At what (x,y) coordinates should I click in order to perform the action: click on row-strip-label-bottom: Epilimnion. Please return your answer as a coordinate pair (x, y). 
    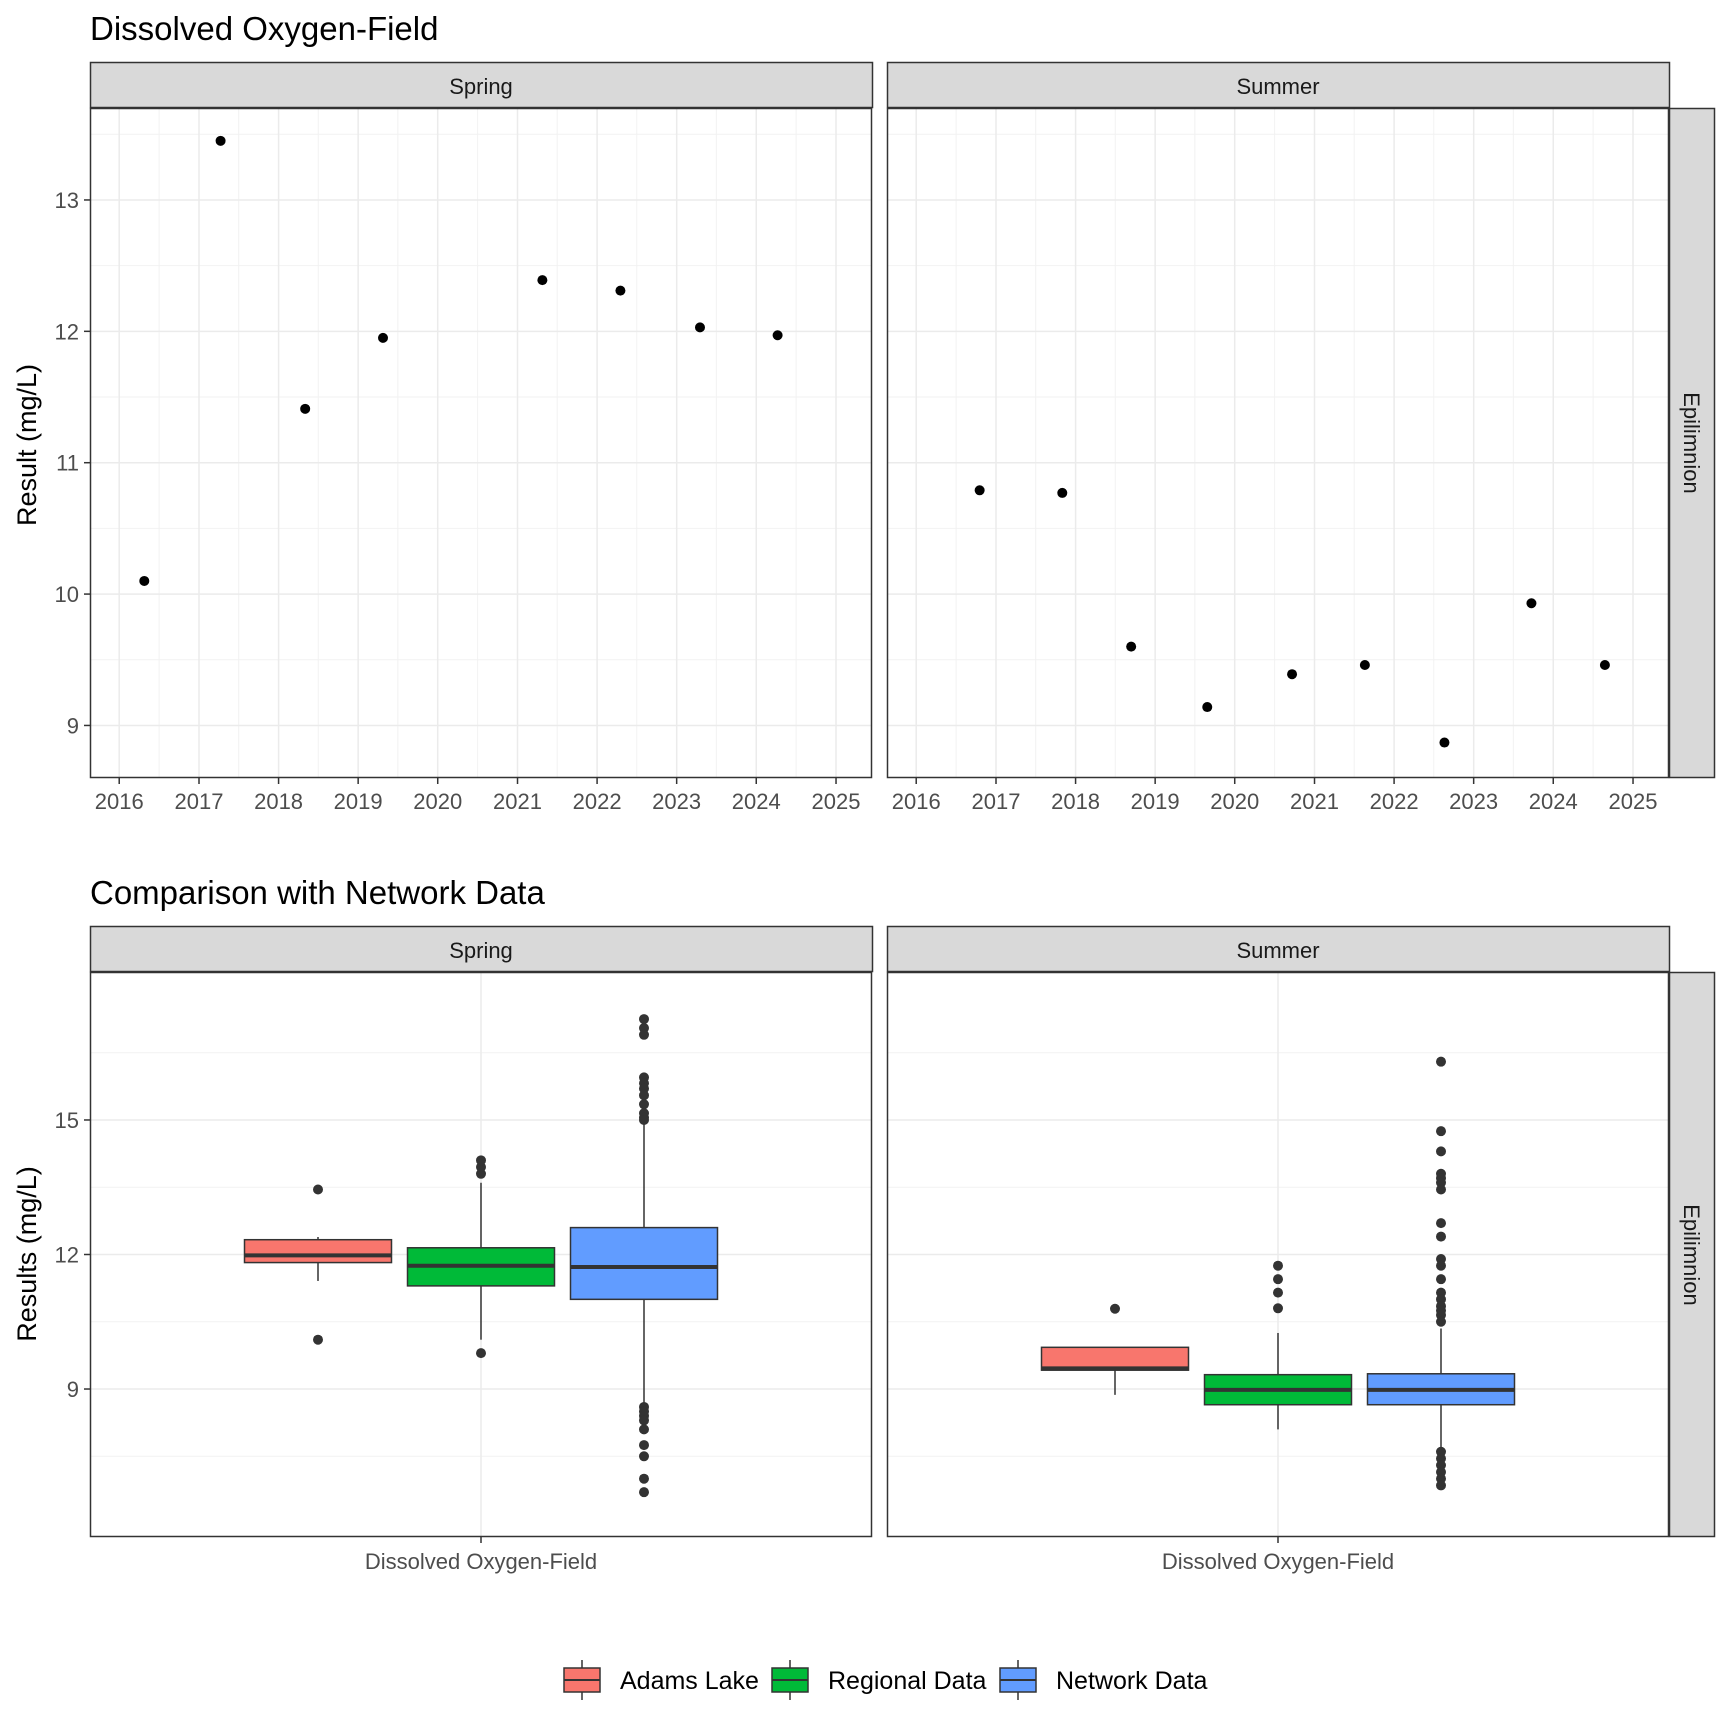
    Looking at the image, I should click on (1691, 1255).